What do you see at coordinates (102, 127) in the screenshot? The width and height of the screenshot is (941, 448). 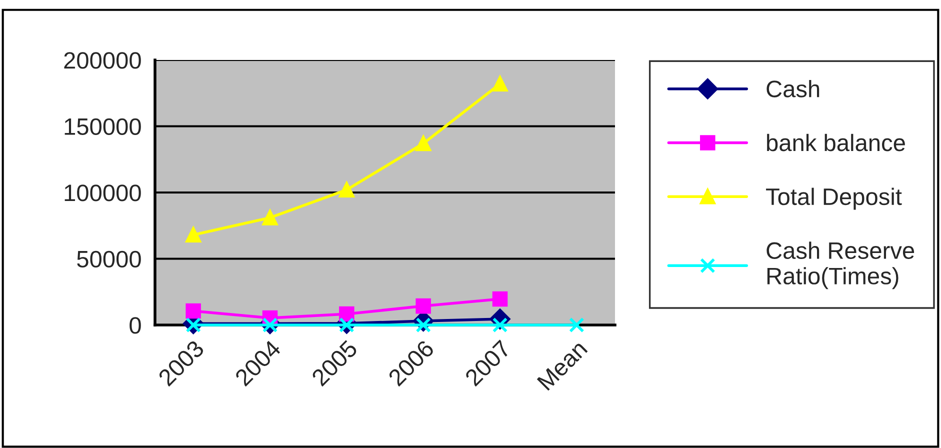 I see `y-tick-label: 150000` at bounding box center [102, 127].